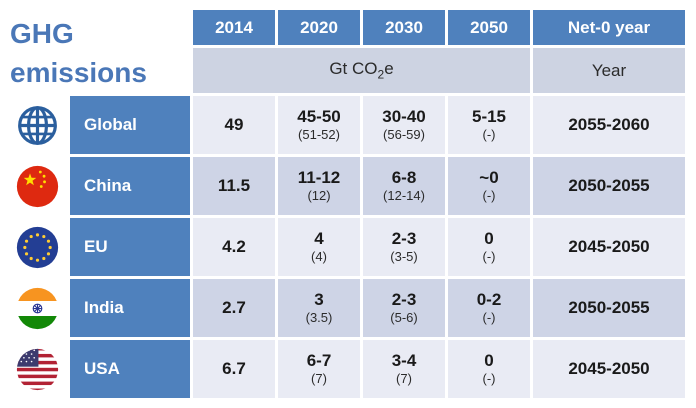 The height and width of the screenshot is (408, 696). Describe the element at coordinates (319, 247) in the screenshot. I see `value-cell: 4 (4)` at that location.